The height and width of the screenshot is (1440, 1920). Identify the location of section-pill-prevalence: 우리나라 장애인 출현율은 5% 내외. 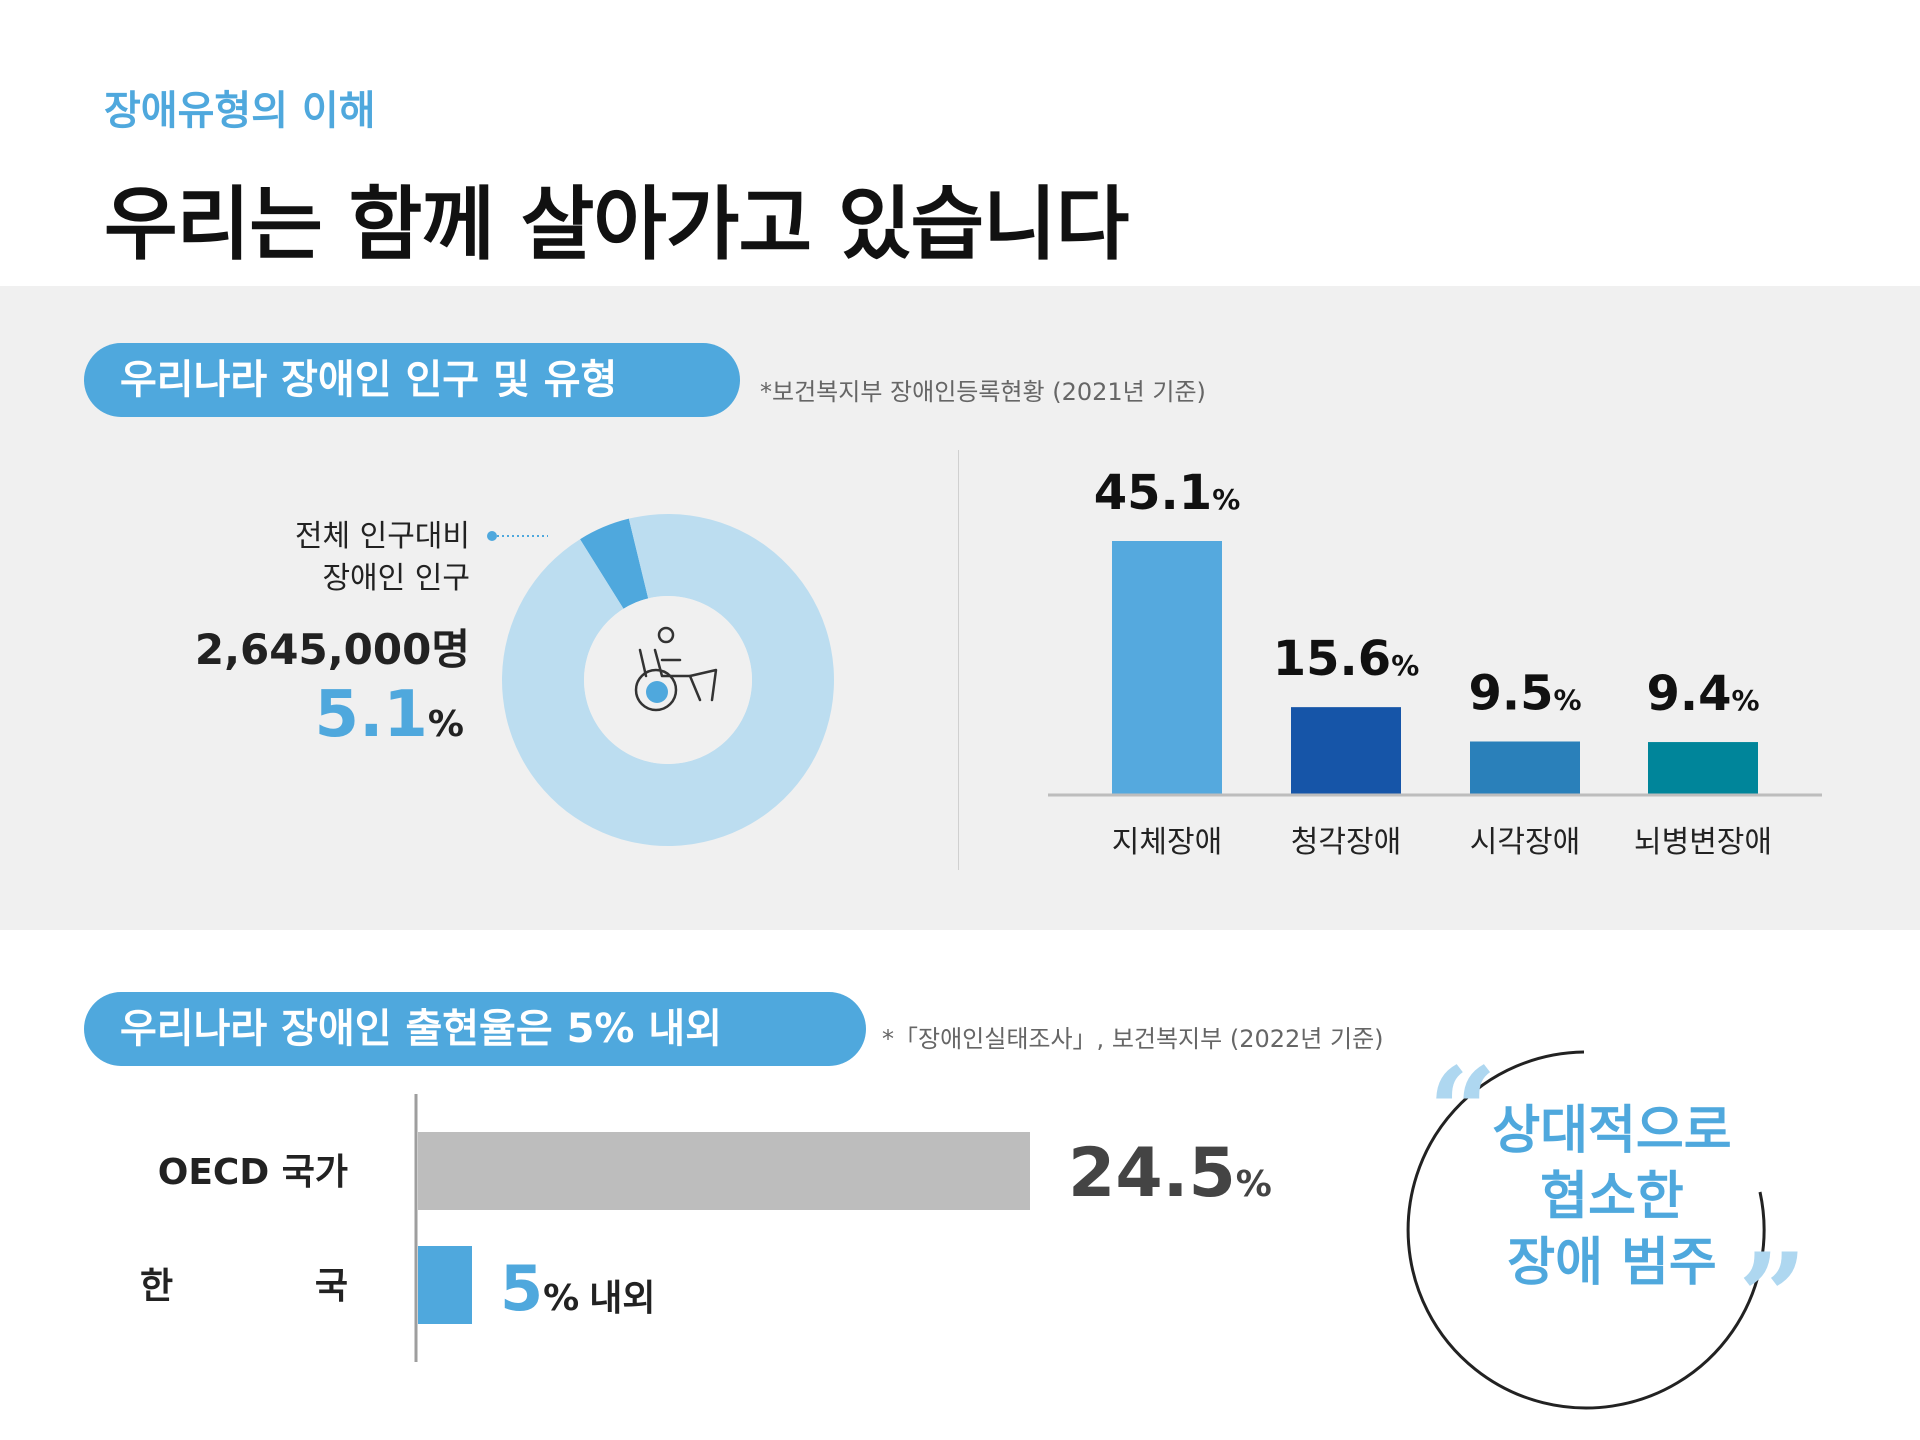
(475, 1029).